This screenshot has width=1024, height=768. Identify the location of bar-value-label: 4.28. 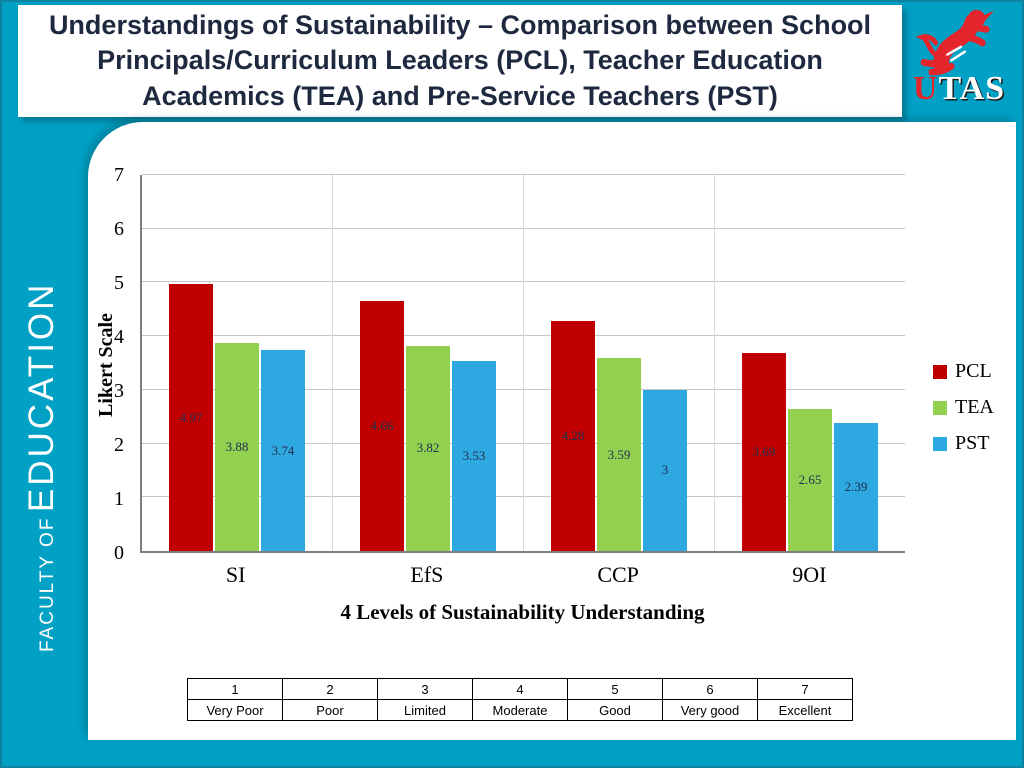
(573, 436).